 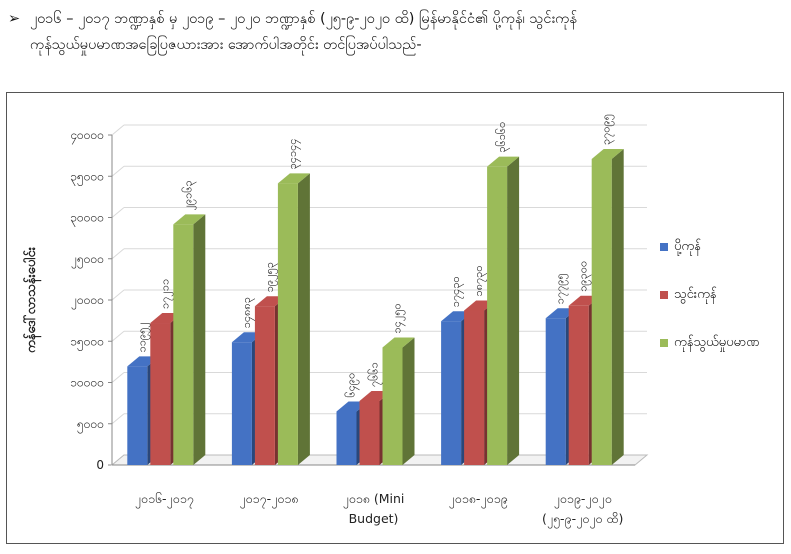 What do you see at coordinates (270, 277) in the screenshot?
I see `data-label: ၁၉၂၅၃` at bounding box center [270, 277].